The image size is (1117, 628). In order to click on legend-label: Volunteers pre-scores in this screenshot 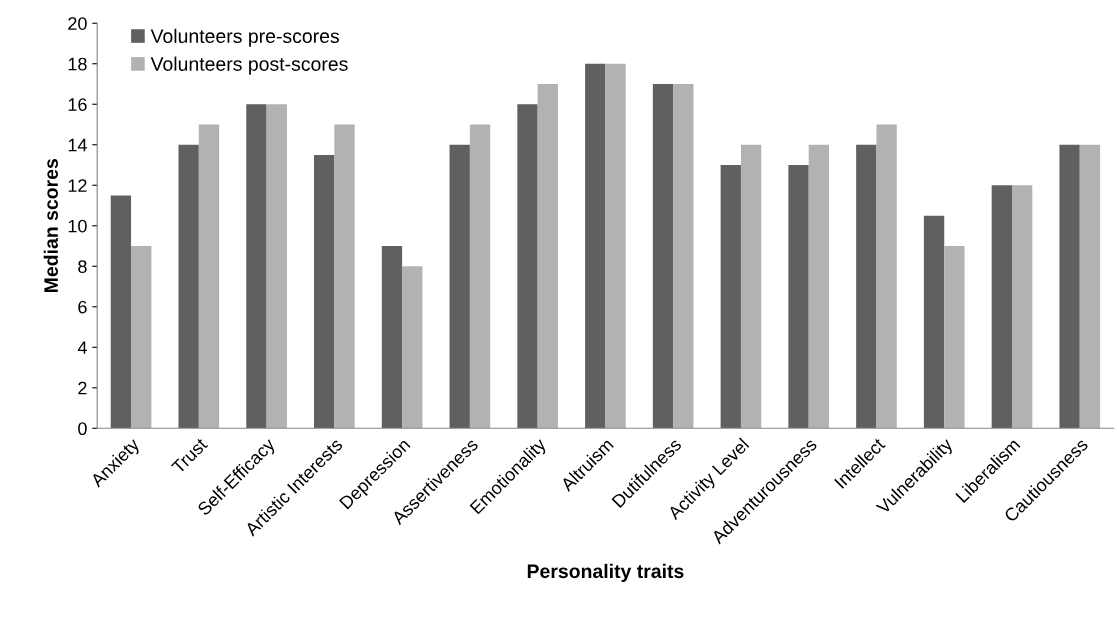, I will do `click(244, 37)`.